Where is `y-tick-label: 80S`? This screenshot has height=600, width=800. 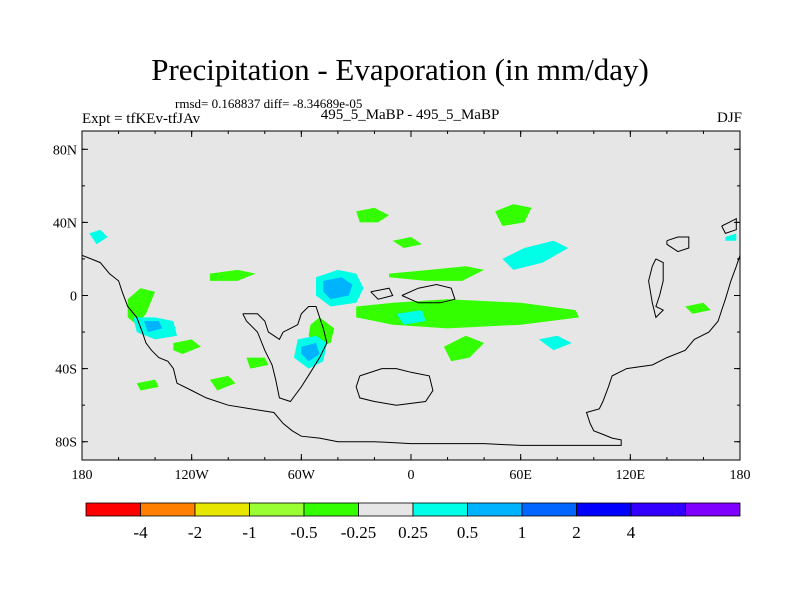 y-tick-label: 80S is located at coordinates (66, 443).